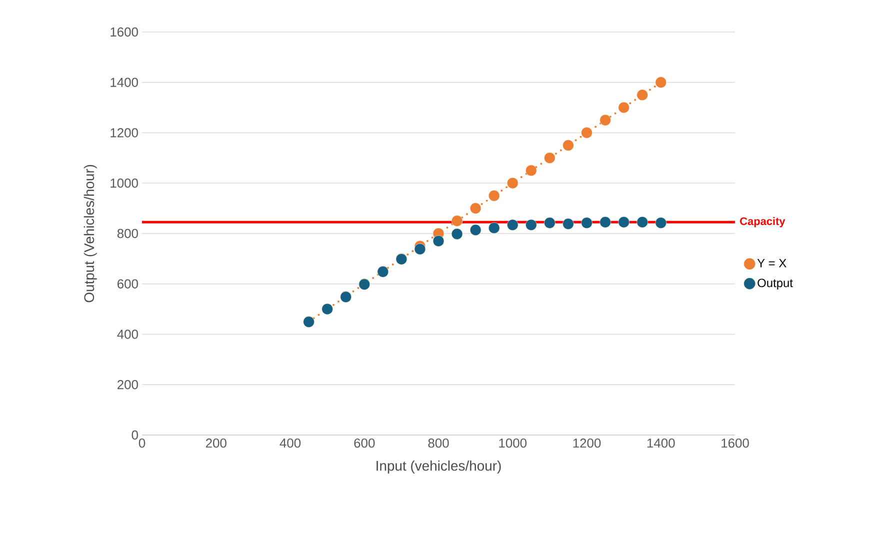 This screenshot has height=540, width=887. Describe the element at coordinates (127, 334) in the screenshot. I see `y-tick-label: 400` at that location.